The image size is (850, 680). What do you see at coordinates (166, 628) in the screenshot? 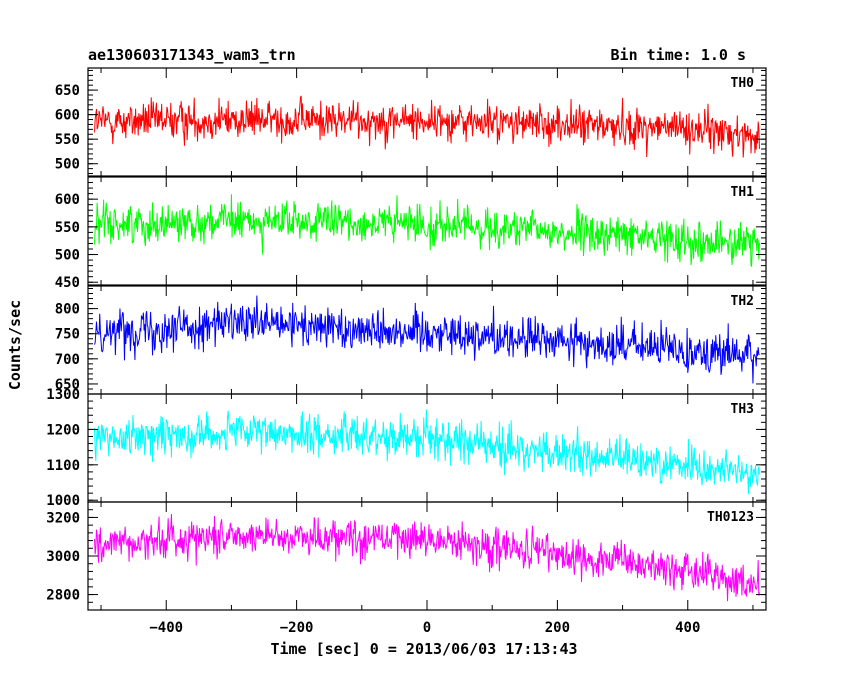
I see `x-tick-label: −400` at bounding box center [166, 628].